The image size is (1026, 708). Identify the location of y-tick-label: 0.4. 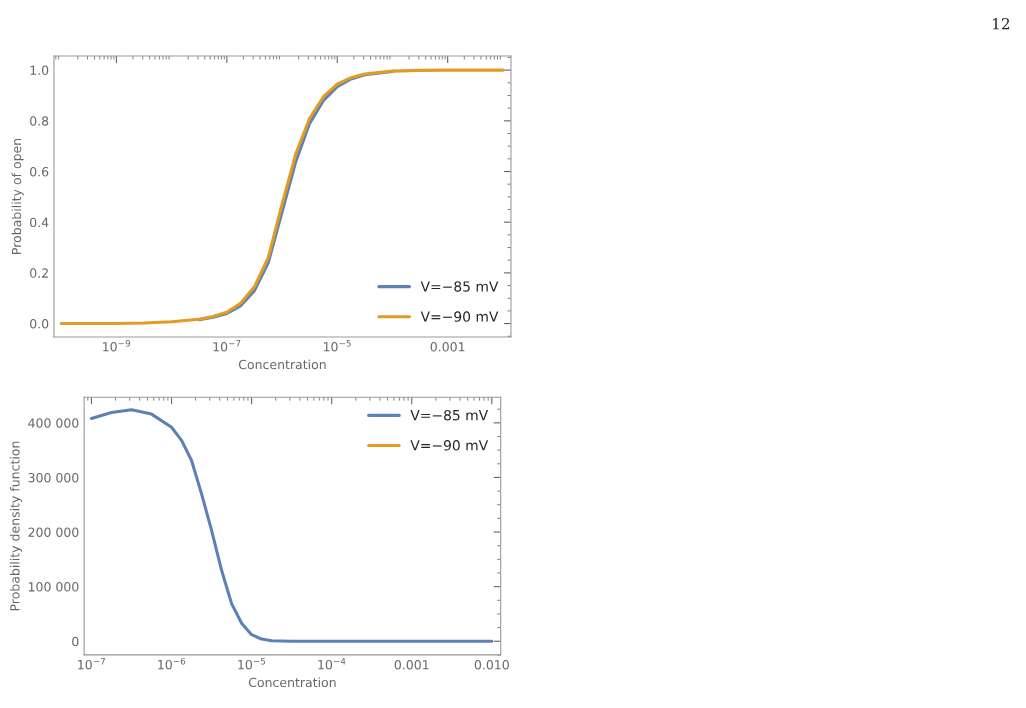
(39, 222).